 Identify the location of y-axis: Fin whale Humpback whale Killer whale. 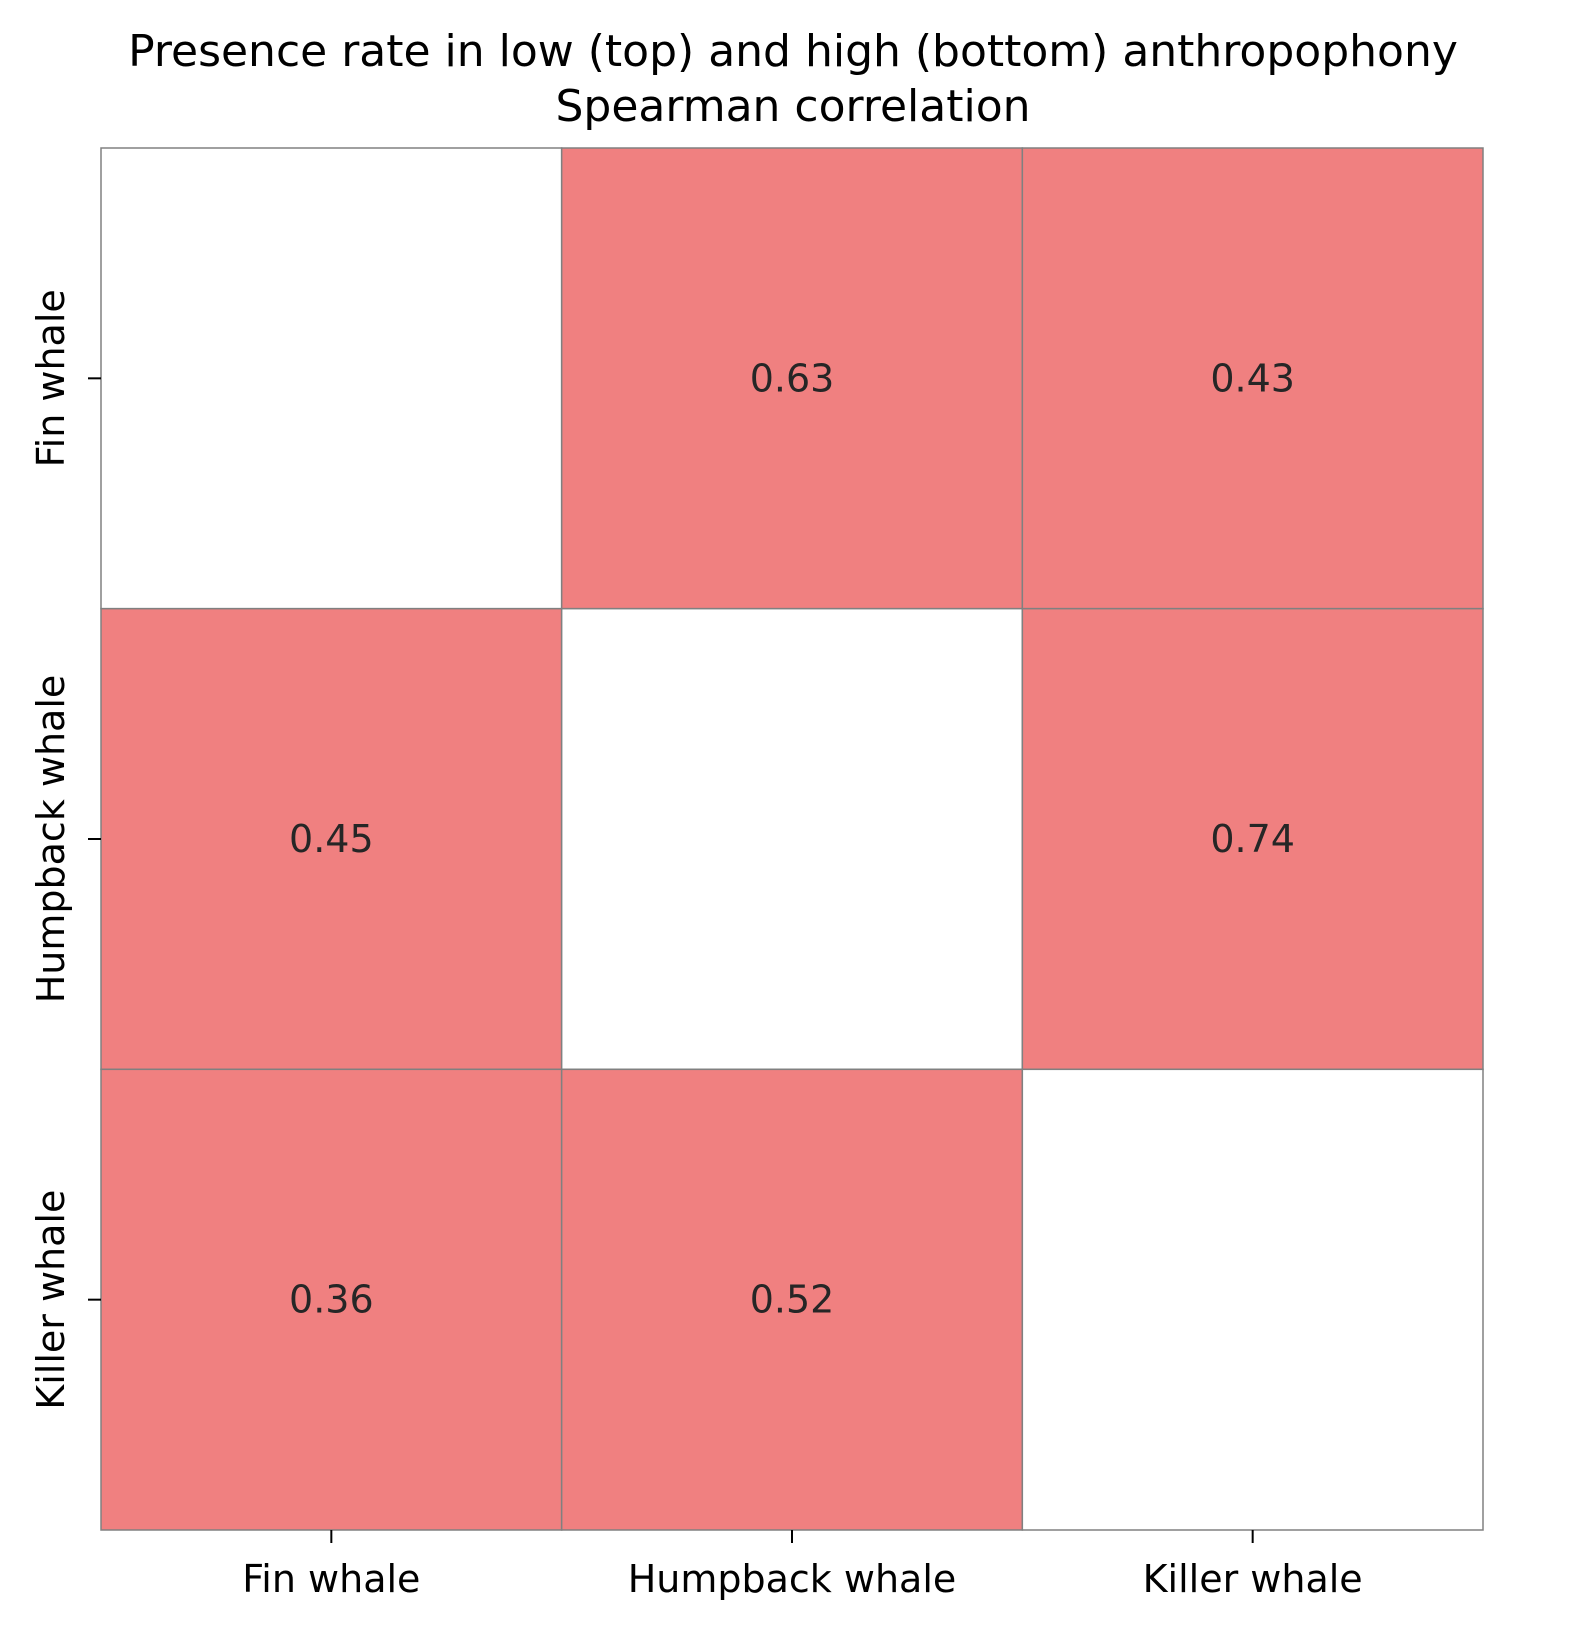
(65, 849).